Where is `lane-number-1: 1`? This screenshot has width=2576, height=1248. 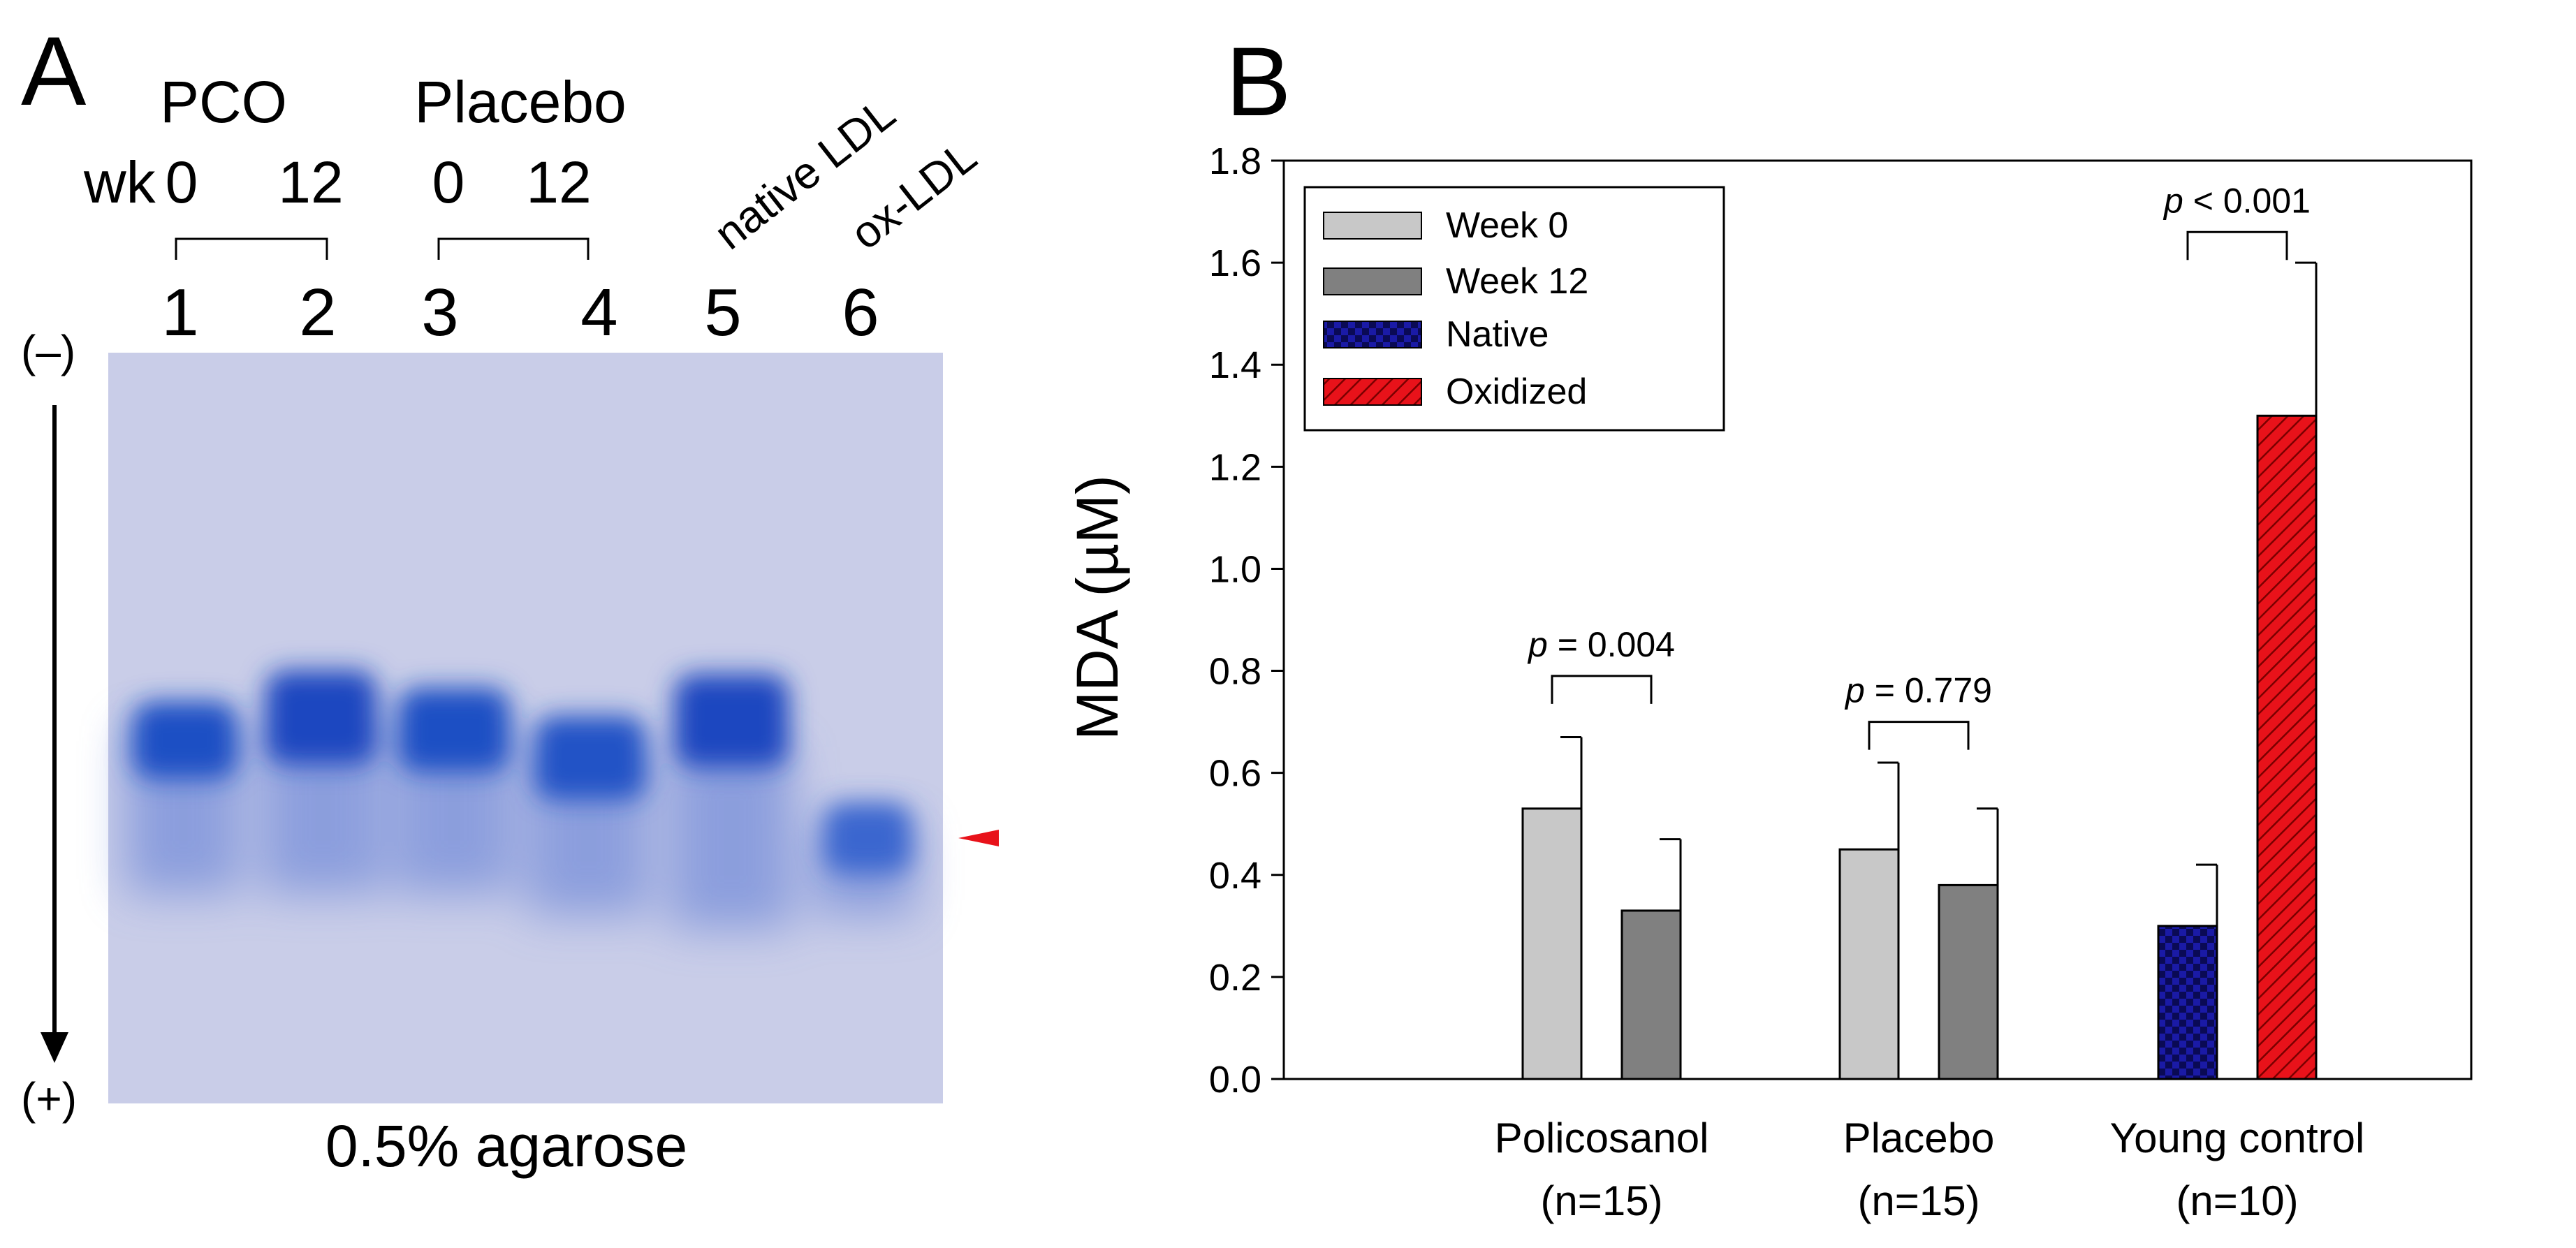 lane-number-1: 1 is located at coordinates (179, 312).